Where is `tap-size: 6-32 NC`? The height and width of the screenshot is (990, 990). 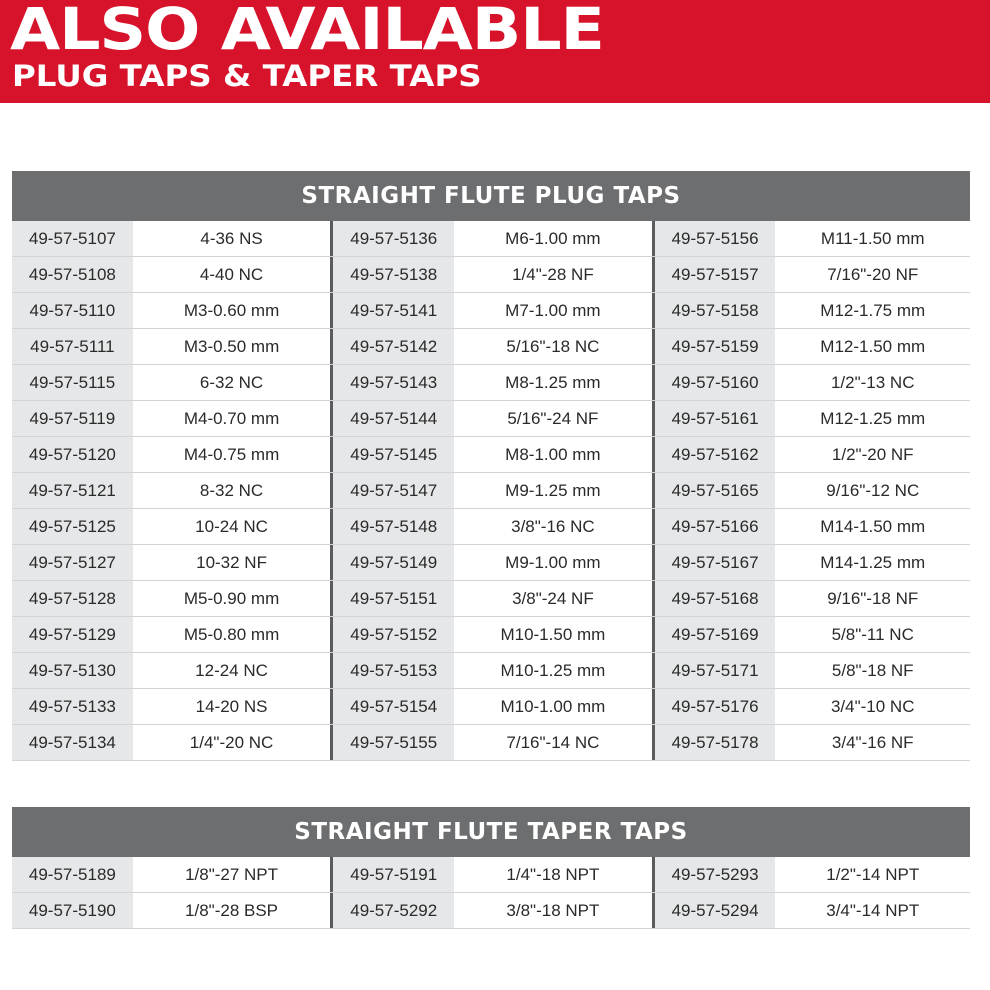
tap-size: 6-32 NC is located at coordinates (231, 382).